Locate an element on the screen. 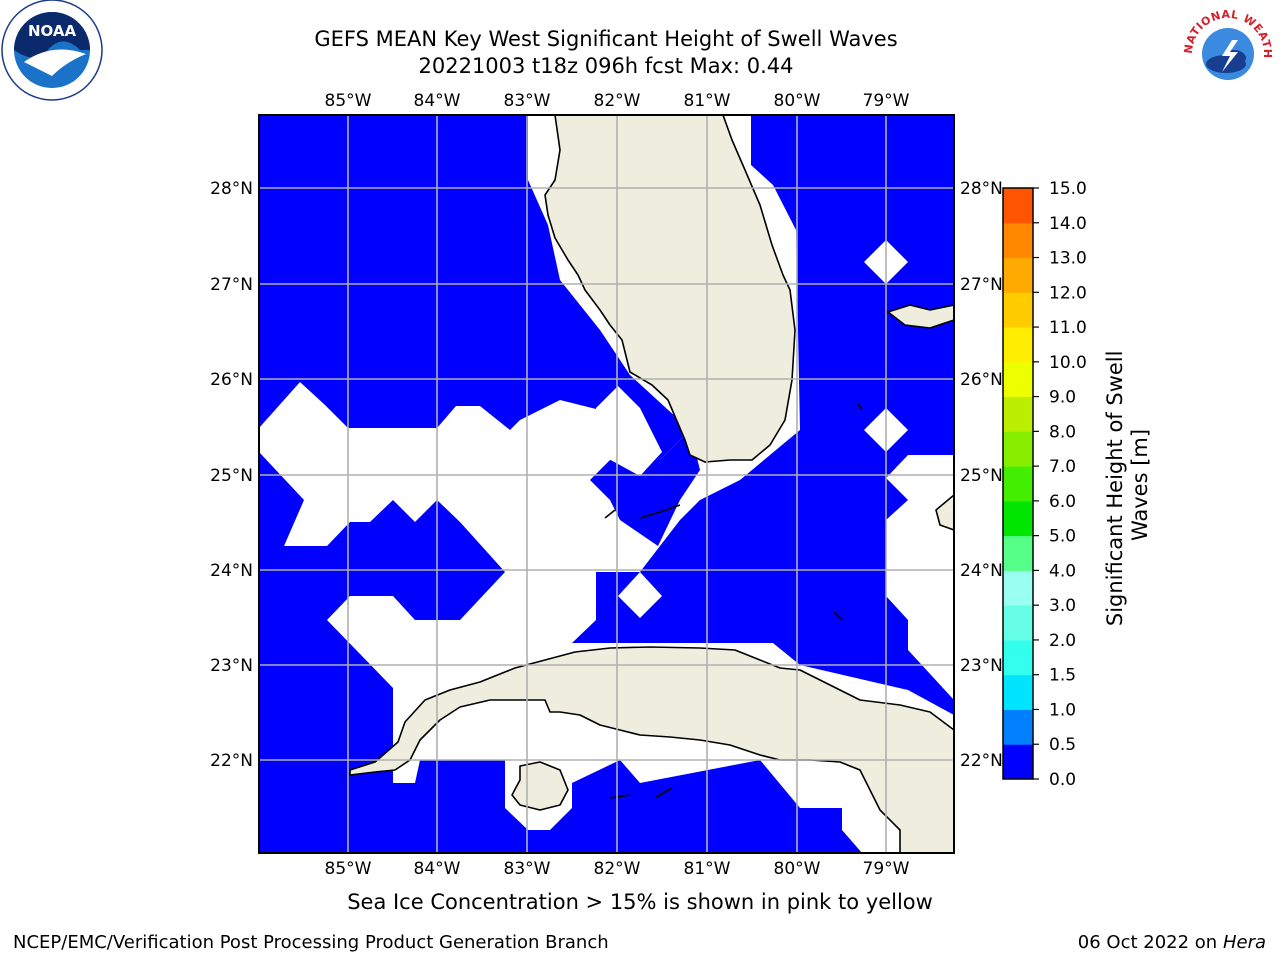 The width and height of the screenshot is (1280, 960). lon-labels-top: 85°W 84°W 83°W 82°W 81°W 80°W 79°W is located at coordinates (617, 101).